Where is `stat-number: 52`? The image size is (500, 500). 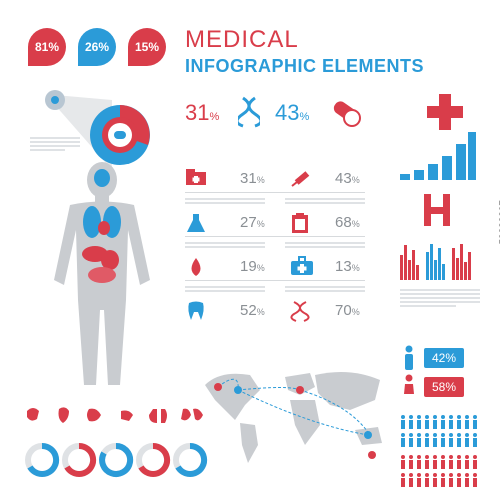
stat-number: 52 is located at coordinates (248, 310).